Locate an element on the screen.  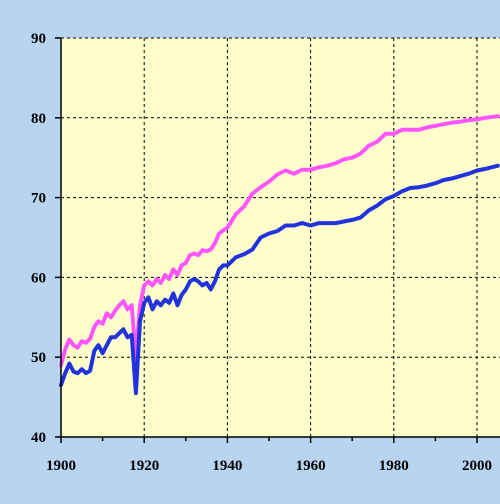
x-tick-label-1980: 1980 is located at coordinates (394, 466).